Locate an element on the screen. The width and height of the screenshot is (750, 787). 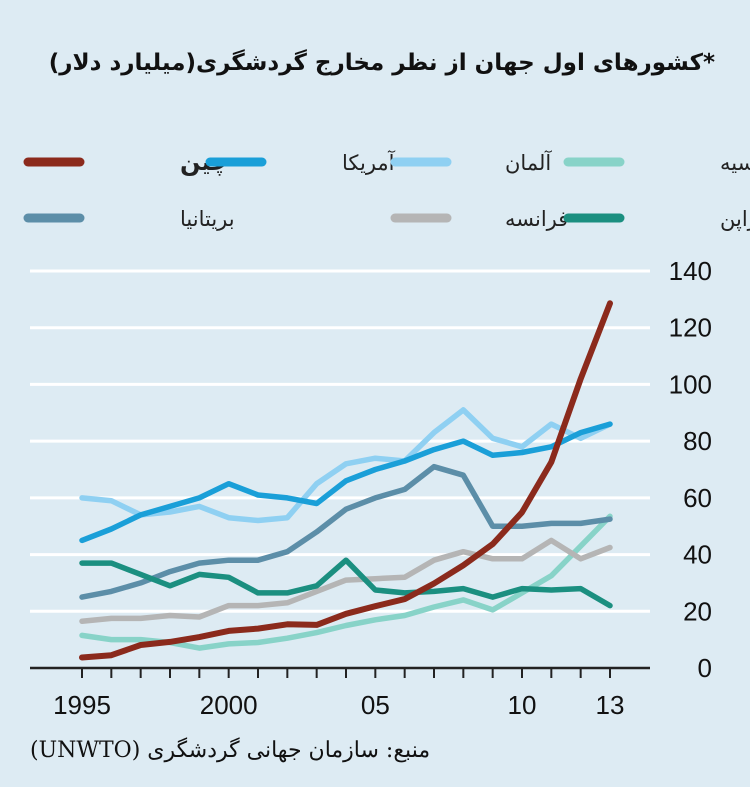
x-tick-labels: 1995 2000 05 10 13 is located at coordinates (338, 705).